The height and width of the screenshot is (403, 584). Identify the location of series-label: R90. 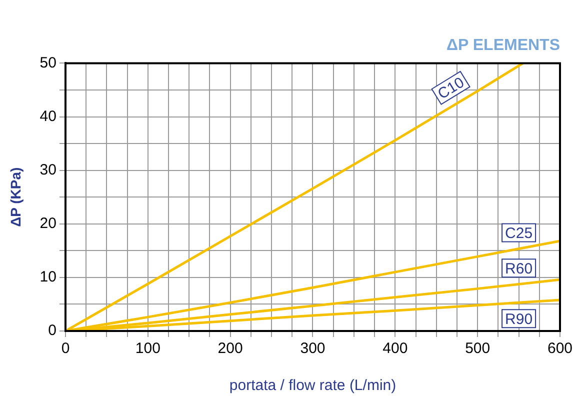
(519, 319).